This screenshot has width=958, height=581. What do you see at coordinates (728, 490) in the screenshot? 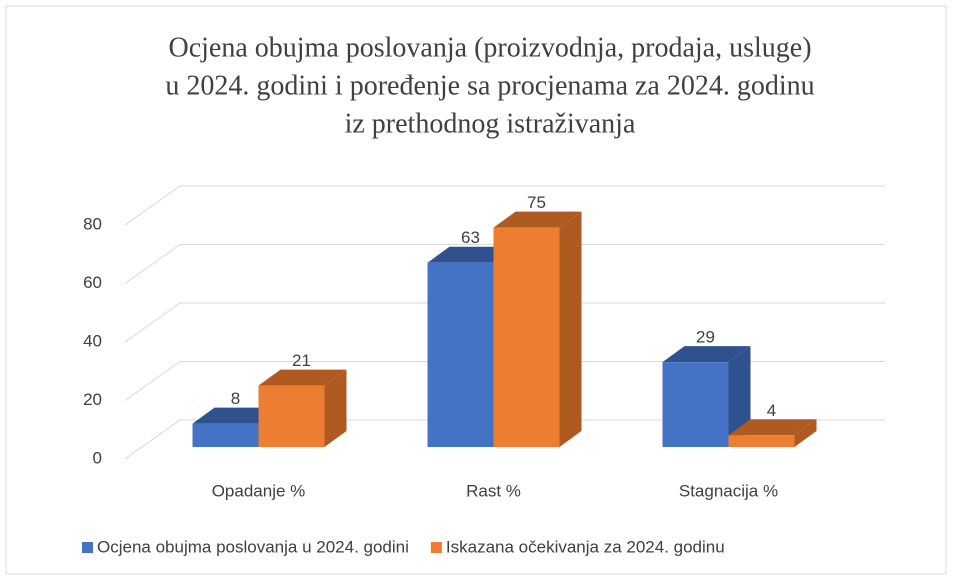
I see `x-tick-label: Stagnacija %` at bounding box center [728, 490].